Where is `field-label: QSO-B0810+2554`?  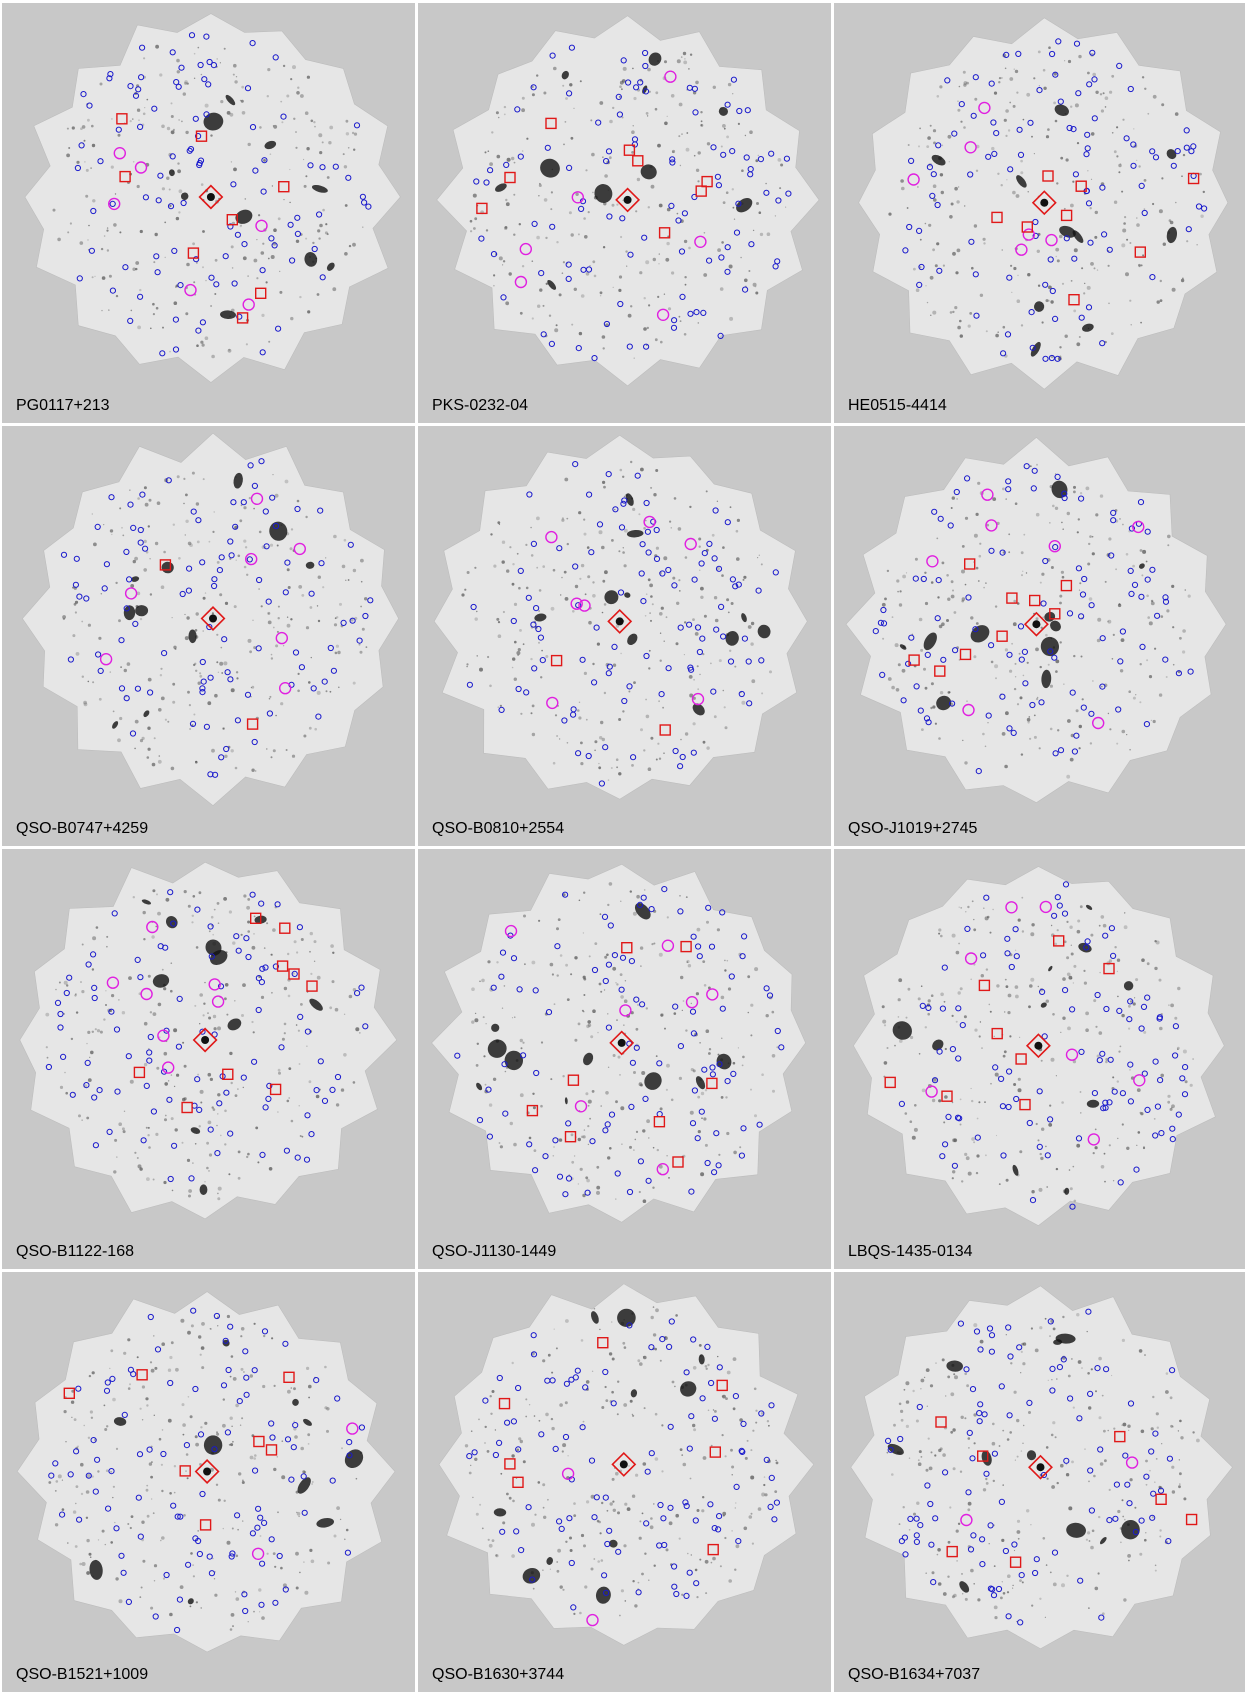 field-label: QSO-B0810+2554 is located at coordinates (498, 828).